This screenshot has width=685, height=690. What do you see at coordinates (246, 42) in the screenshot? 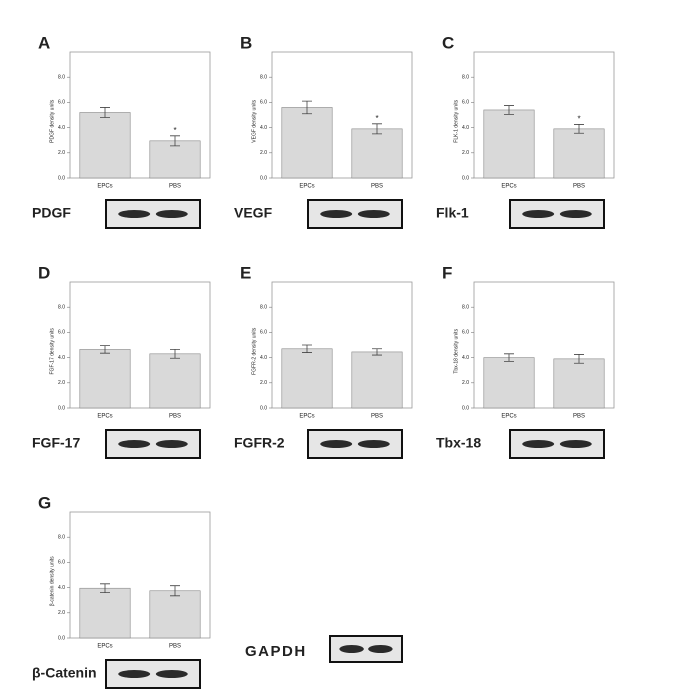
I see `panel-label: B` at bounding box center [246, 42].